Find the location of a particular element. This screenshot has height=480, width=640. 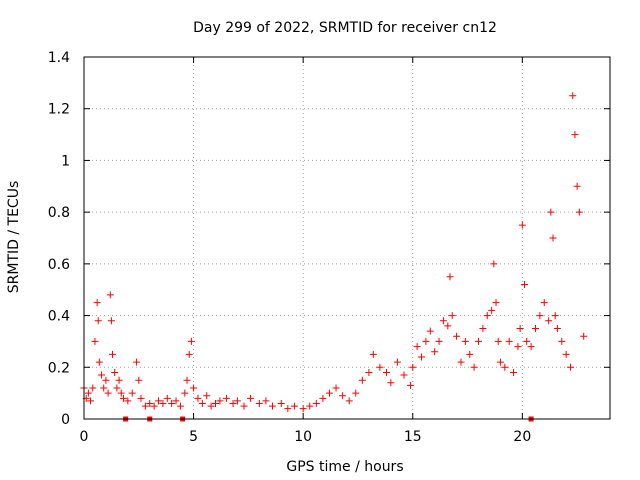

x-tick-label: 0 is located at coordinates (84, 437).